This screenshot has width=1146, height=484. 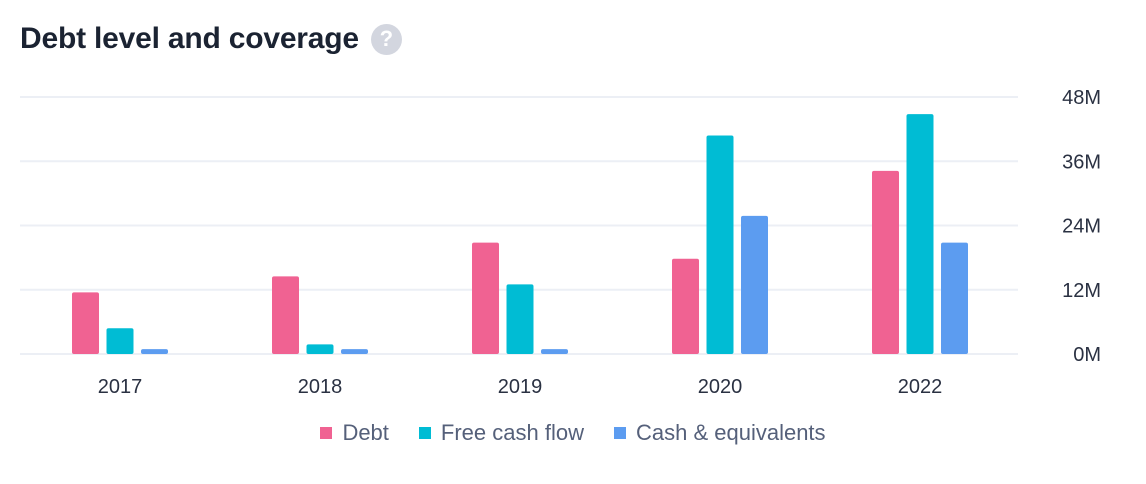 I want to click on legend-item-debt: Debt, so click(x=354, y=433).